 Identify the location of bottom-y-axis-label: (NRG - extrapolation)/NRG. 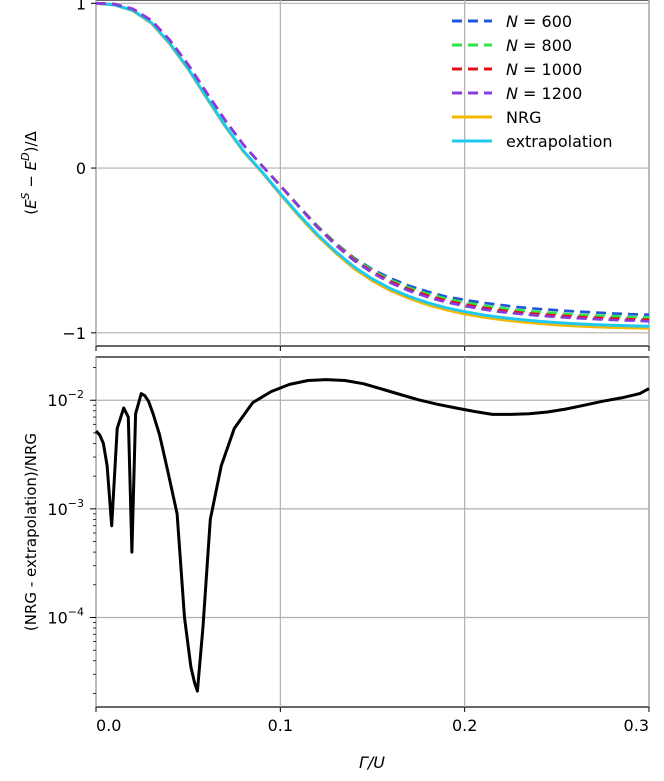
(31, 532).